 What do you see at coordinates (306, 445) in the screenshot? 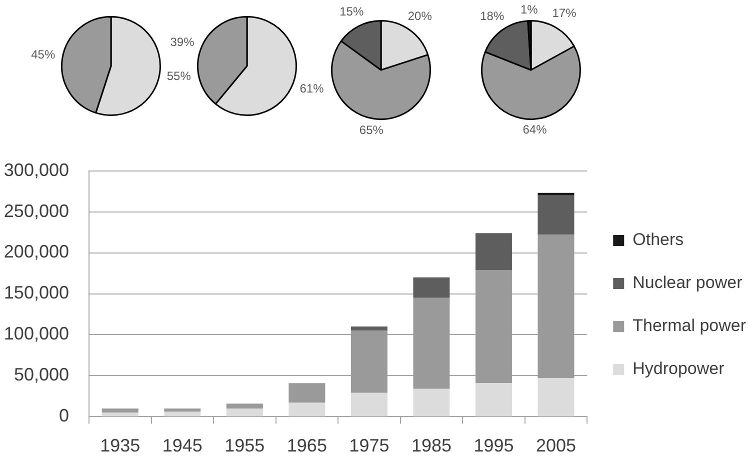
I see `x-tick-label: 1965` at bounding box center [306, 445].